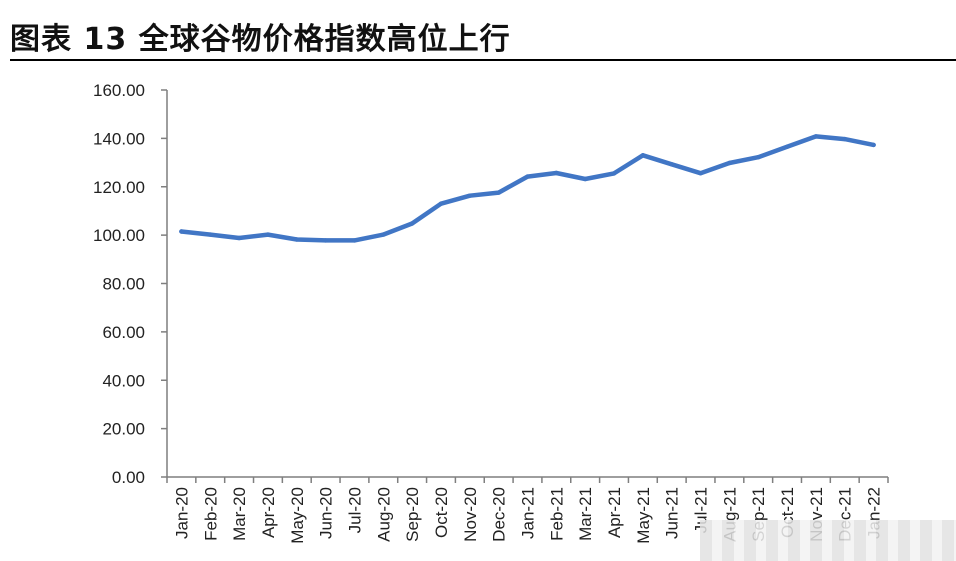  I want to click on x-tick-label: Jan-21, so click(528, 513).